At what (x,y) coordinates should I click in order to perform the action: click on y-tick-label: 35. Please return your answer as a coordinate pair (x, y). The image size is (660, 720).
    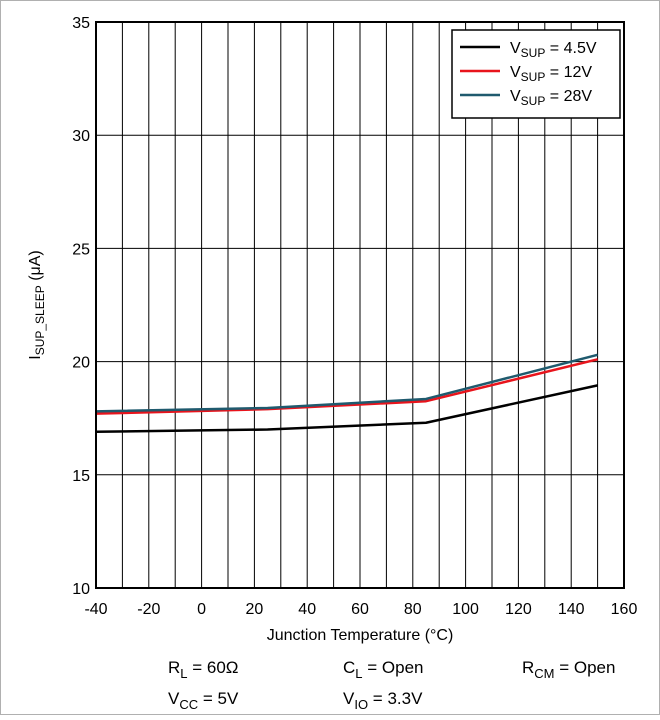
    Looking at the image, I should click on (81, 23).